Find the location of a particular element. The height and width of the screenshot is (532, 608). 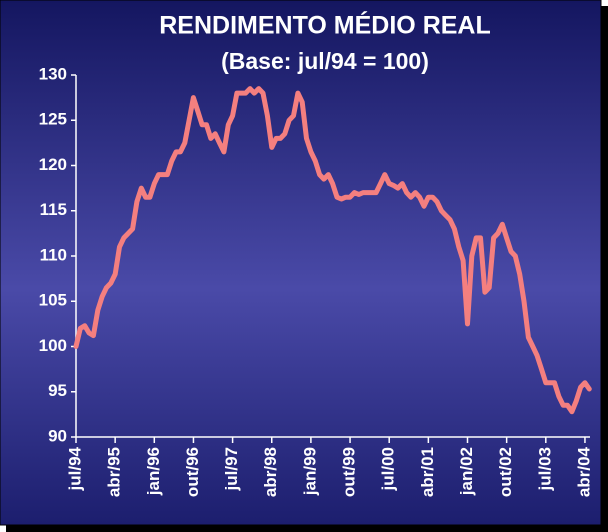

x-tick-label: out/96 is located at coordinates (192, 472).